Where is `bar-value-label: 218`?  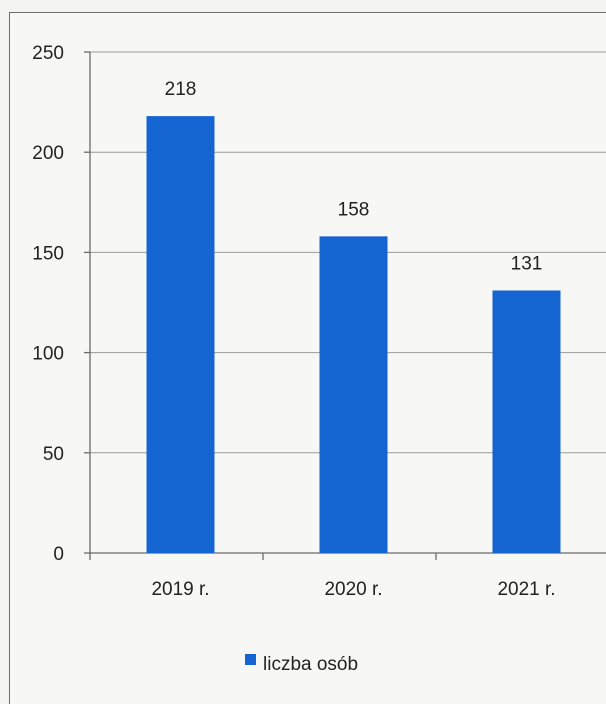
bar-value-label: 218 is located at coordinates (181, 89).